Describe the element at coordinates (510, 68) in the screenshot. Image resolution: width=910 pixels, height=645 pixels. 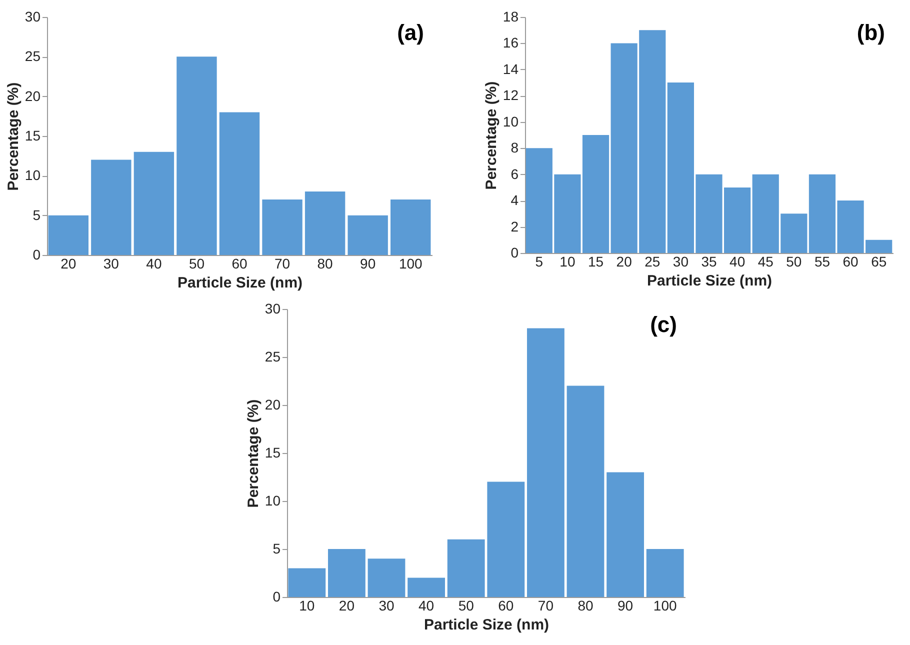
I see `y-tick-label: 14` at that location.